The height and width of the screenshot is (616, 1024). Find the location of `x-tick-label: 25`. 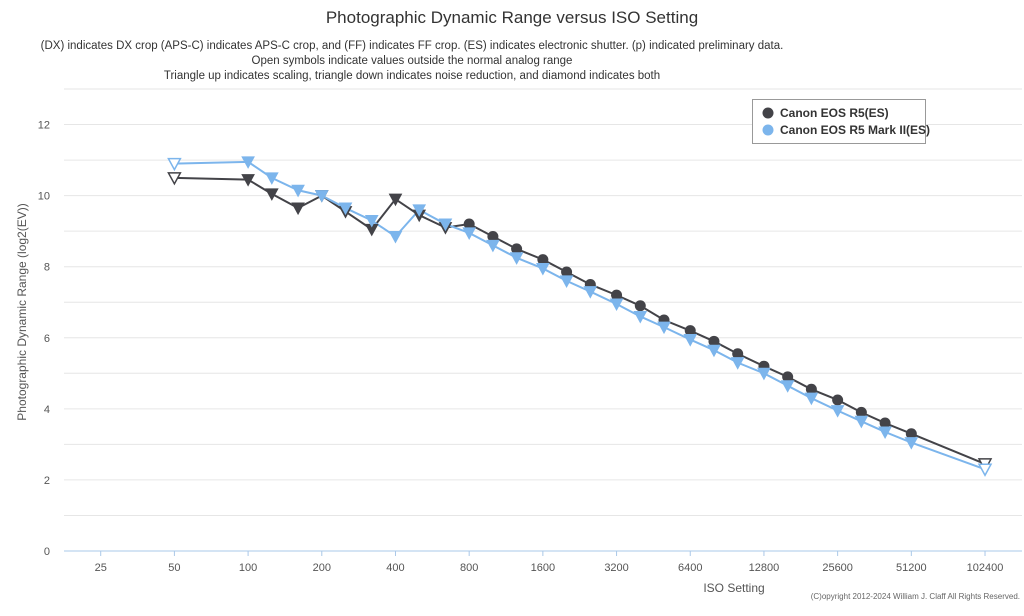

x-tick-label: 25 is located at coordinates (101, 568).